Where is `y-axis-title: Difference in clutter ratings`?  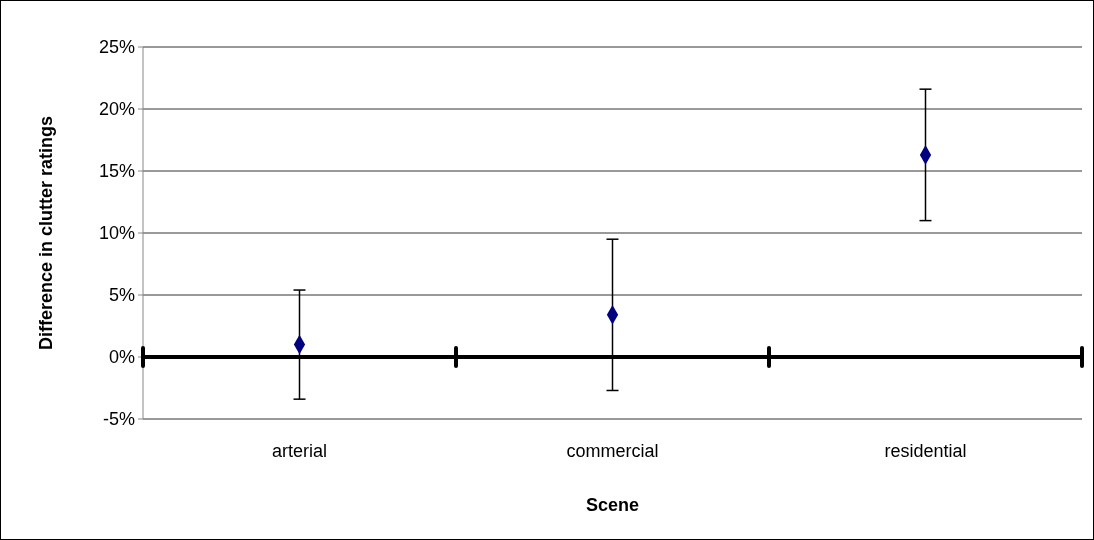
y-axis-title: Difference in clutter ratings is located at coordinates (46, 233).